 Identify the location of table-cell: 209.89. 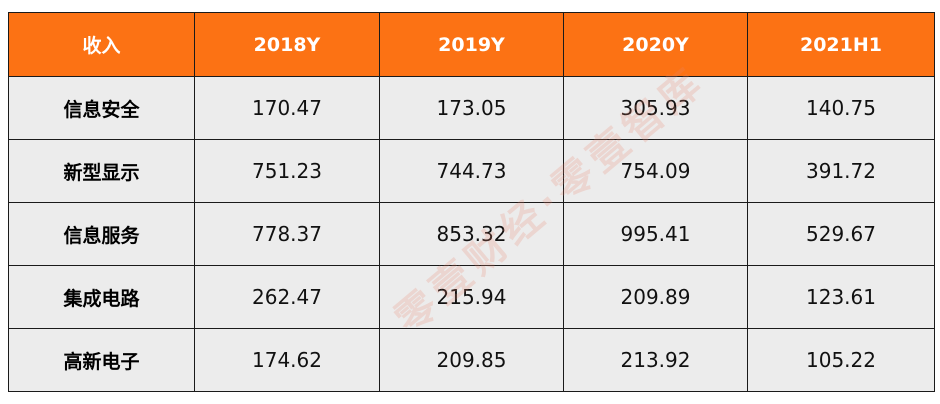
(655, 297).